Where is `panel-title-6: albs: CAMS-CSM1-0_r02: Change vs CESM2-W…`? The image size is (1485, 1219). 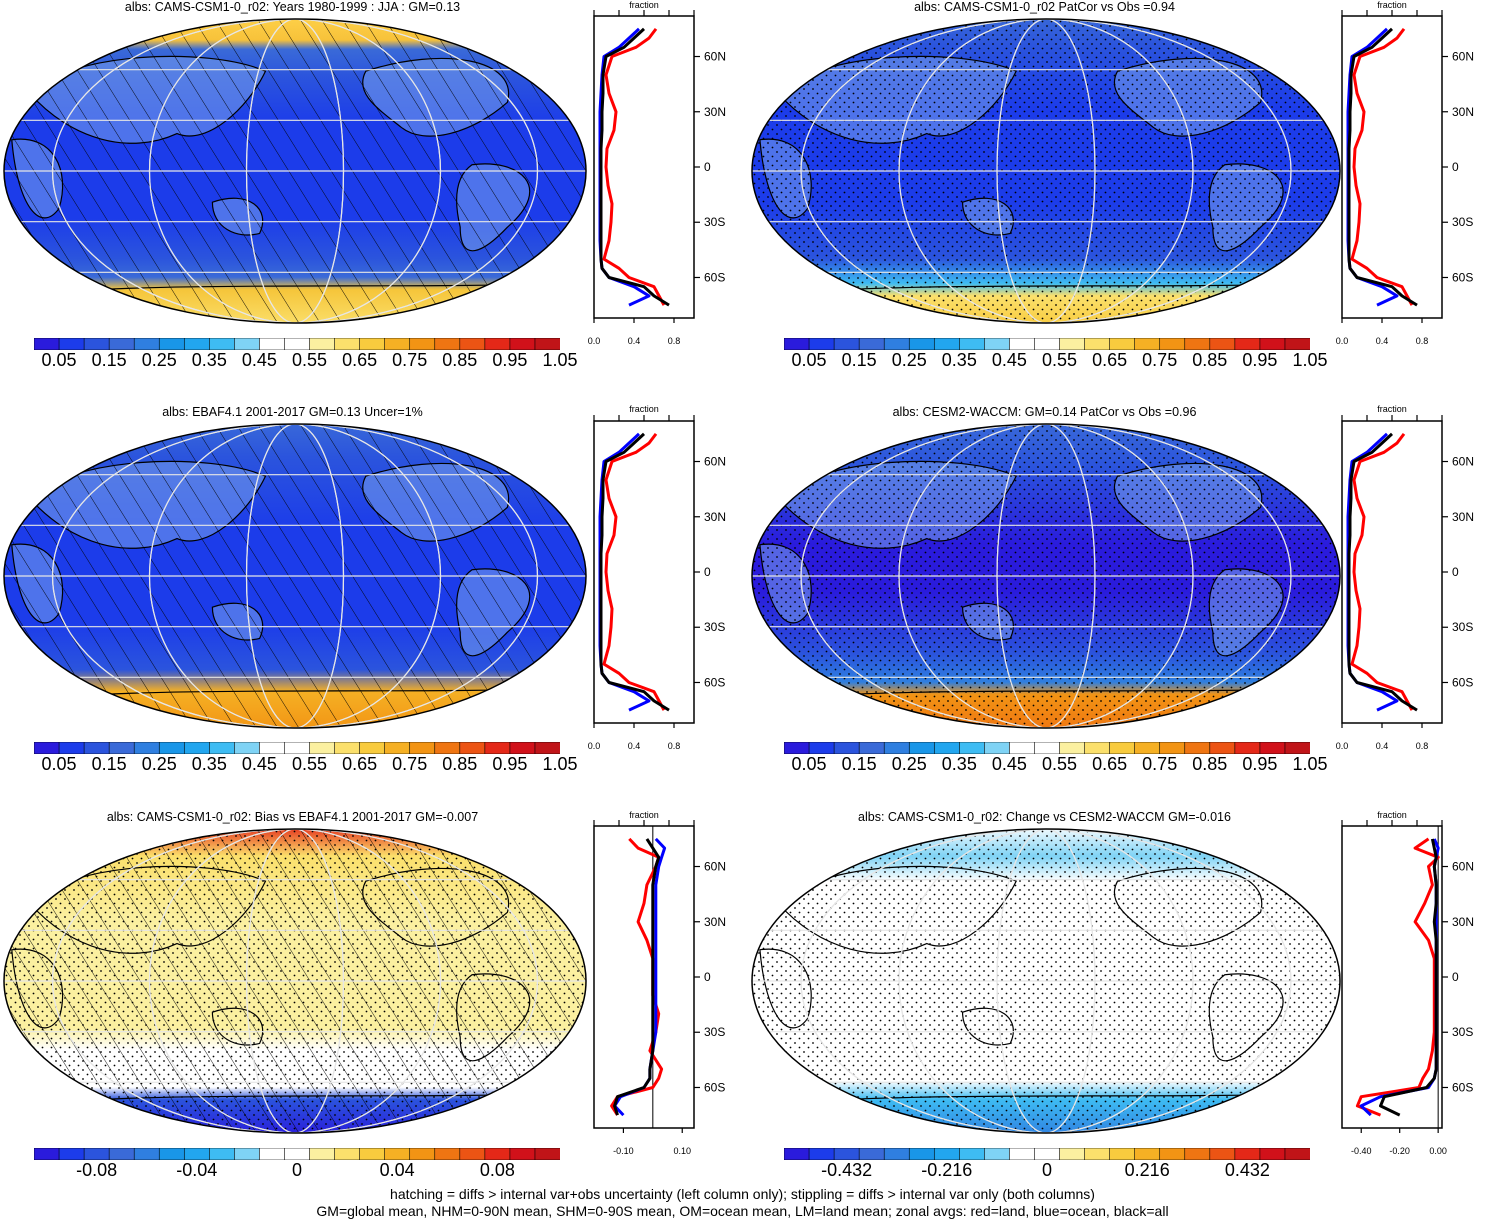
panel-title-6: albs: CAMS-CSM1-0_r02: Change vs CESM2-W… is located at coordinates (1044, 817).